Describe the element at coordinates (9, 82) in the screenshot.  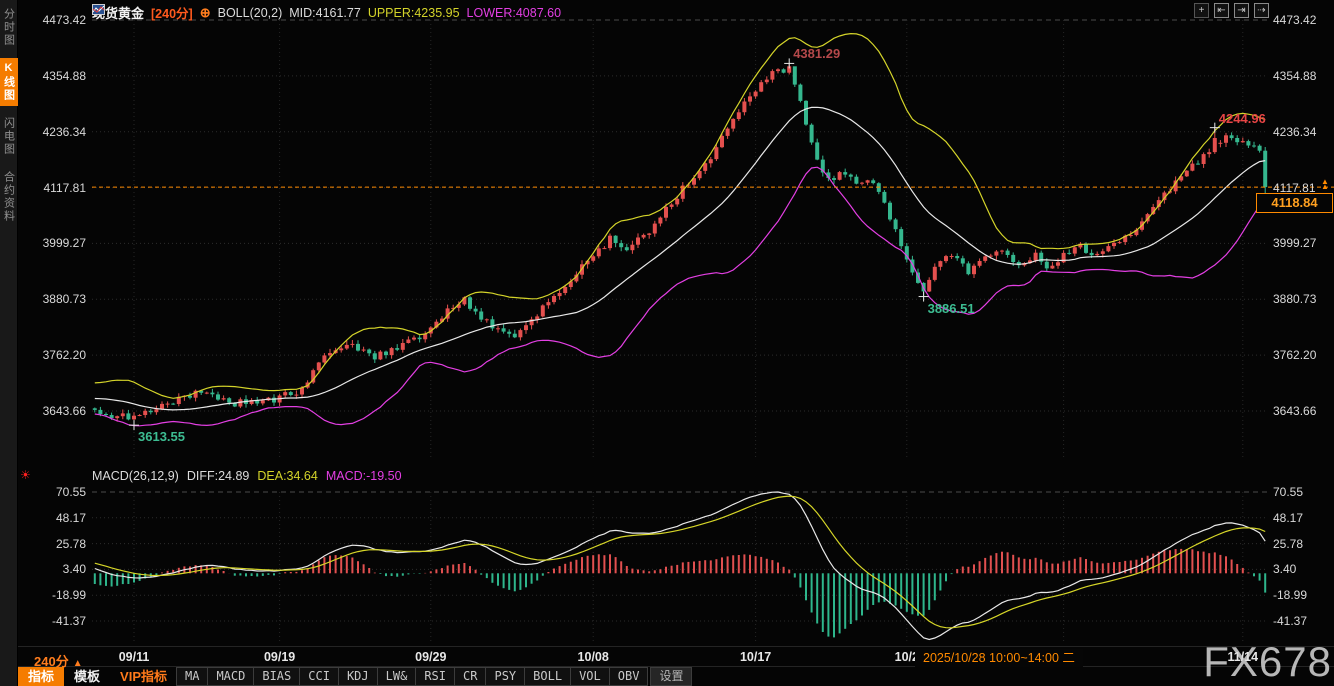
I see `sidebar-tab-kline-chart: K线图` at that location.